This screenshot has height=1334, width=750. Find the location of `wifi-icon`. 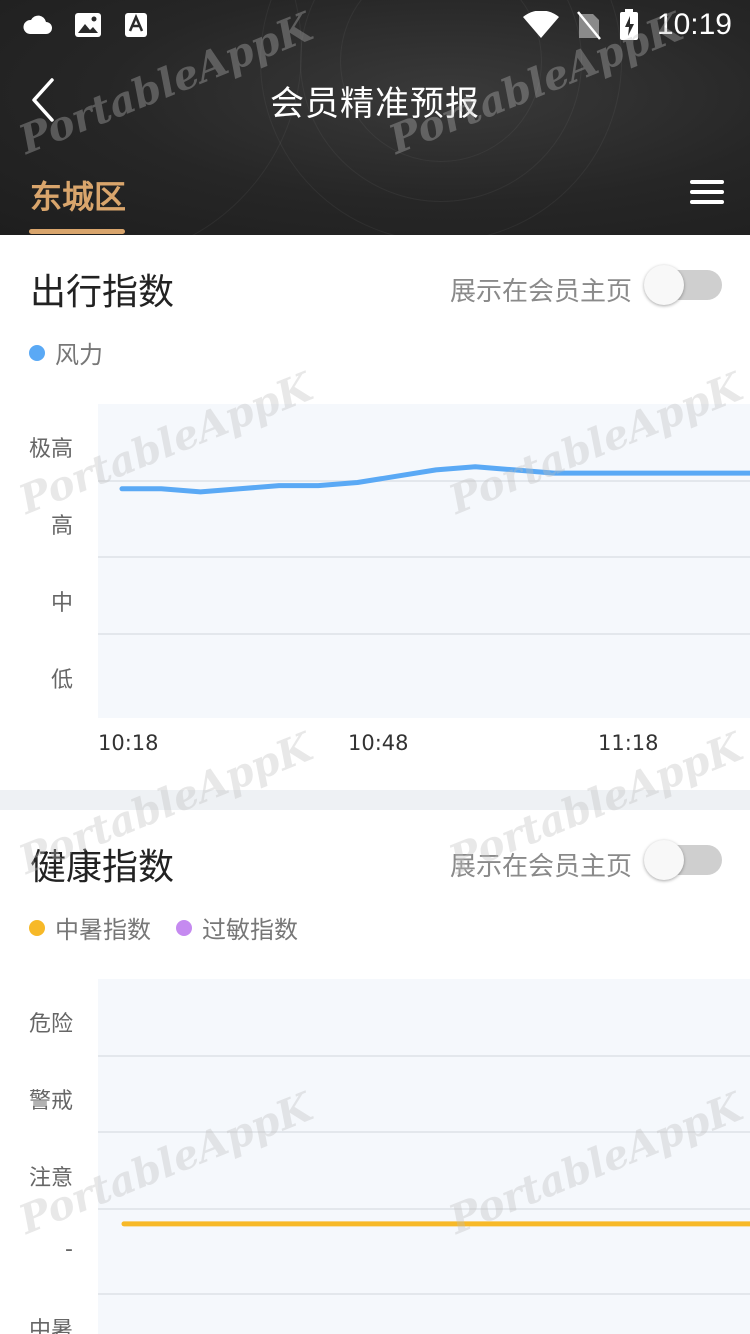

wifi-icon is located at coordinates (540, 24).